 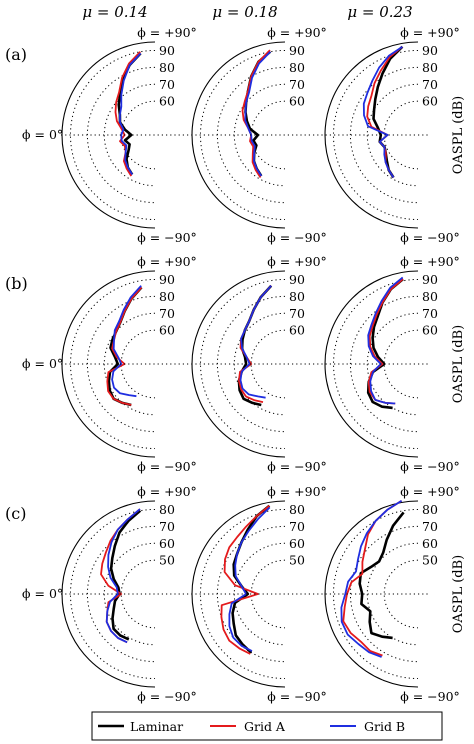 I want to click on polar-panel-6: 60 70 80 90 ϕ = +90° ϕ = −90°, so click(x=392, y=364).